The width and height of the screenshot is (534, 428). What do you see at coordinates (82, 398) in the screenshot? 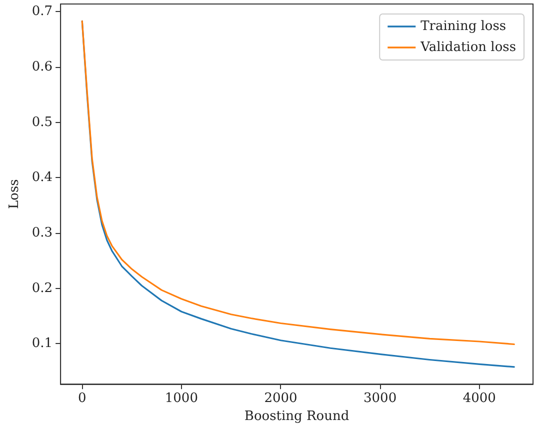
I see `x-tick-label: 0` at bounding box center [82, 398].